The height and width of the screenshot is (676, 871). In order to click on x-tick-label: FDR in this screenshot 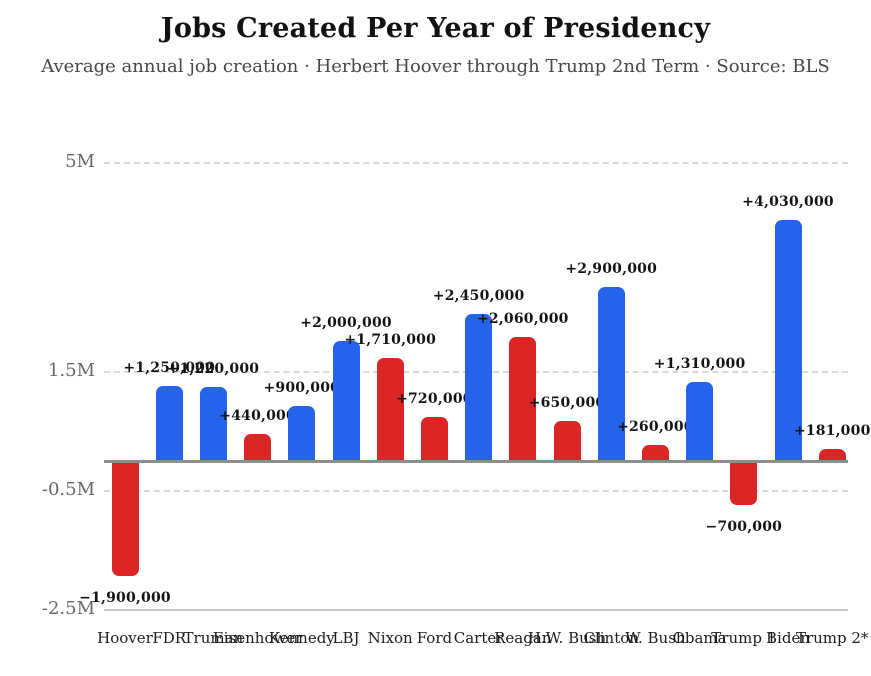, I will do `click(169, 638)`.